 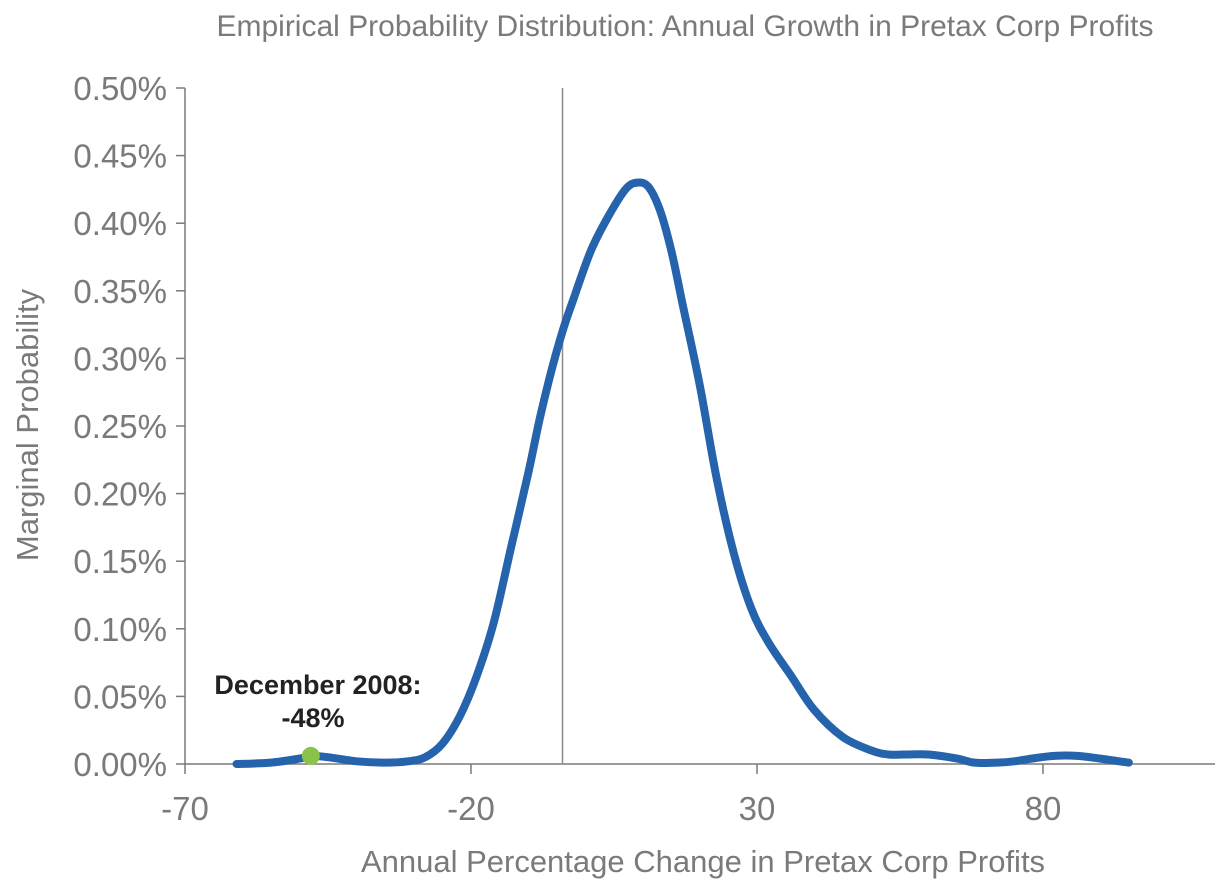 What do you see at coordinates (27, 424) in the screenshot?
I see `y-axis-label: Marginal Probability` at bounding box center [27, 424].